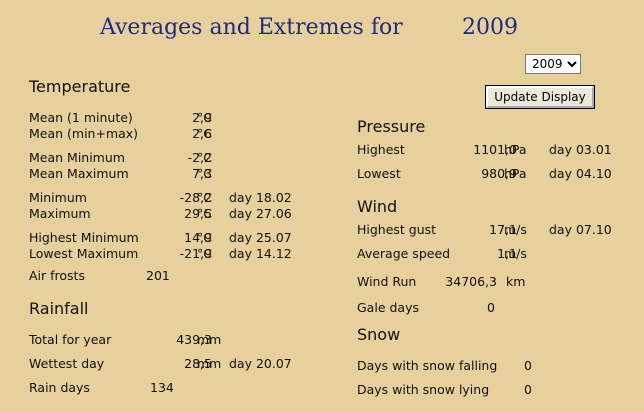 The image size is (644, 412). I want to click on row-label: Highest gust, so click(397, 229).